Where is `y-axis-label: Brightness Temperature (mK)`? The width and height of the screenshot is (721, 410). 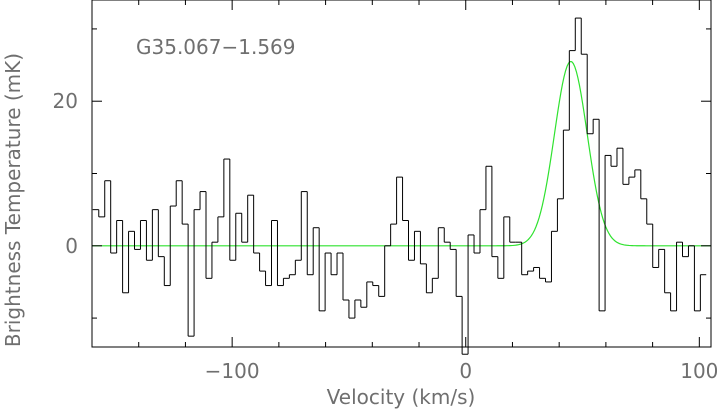
y-axis-label: Brightness Temperature (mK) is located at coordinates (13, 200).